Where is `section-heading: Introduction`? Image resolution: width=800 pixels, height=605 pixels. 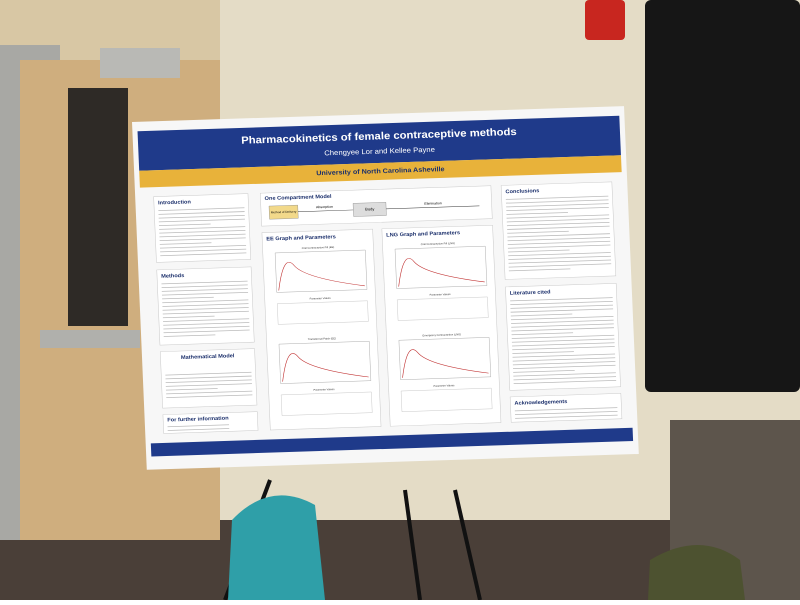 section-heading: Introduction is located at coordinates (174, 203).